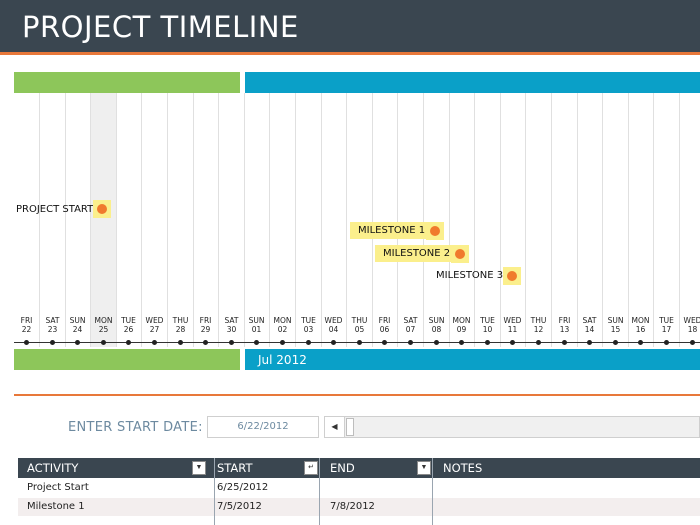 Image resolution: width=700 pixels, height=525 pixels. What do you see at coordinates (350, 53) in the screenshot?
I see `title-divider` at bounding box center [350, 53].